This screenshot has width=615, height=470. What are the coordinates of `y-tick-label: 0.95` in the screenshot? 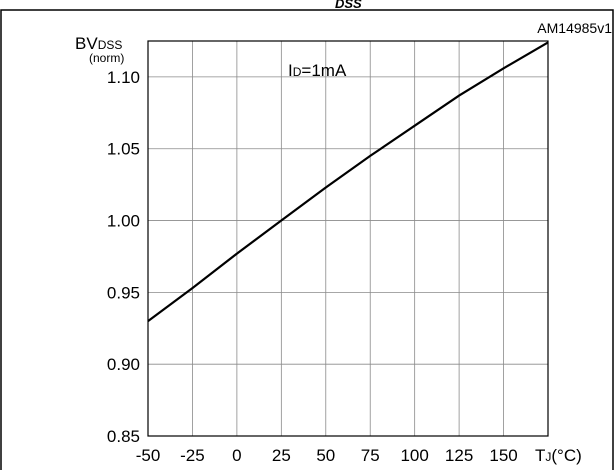 It's located at (123, 292).